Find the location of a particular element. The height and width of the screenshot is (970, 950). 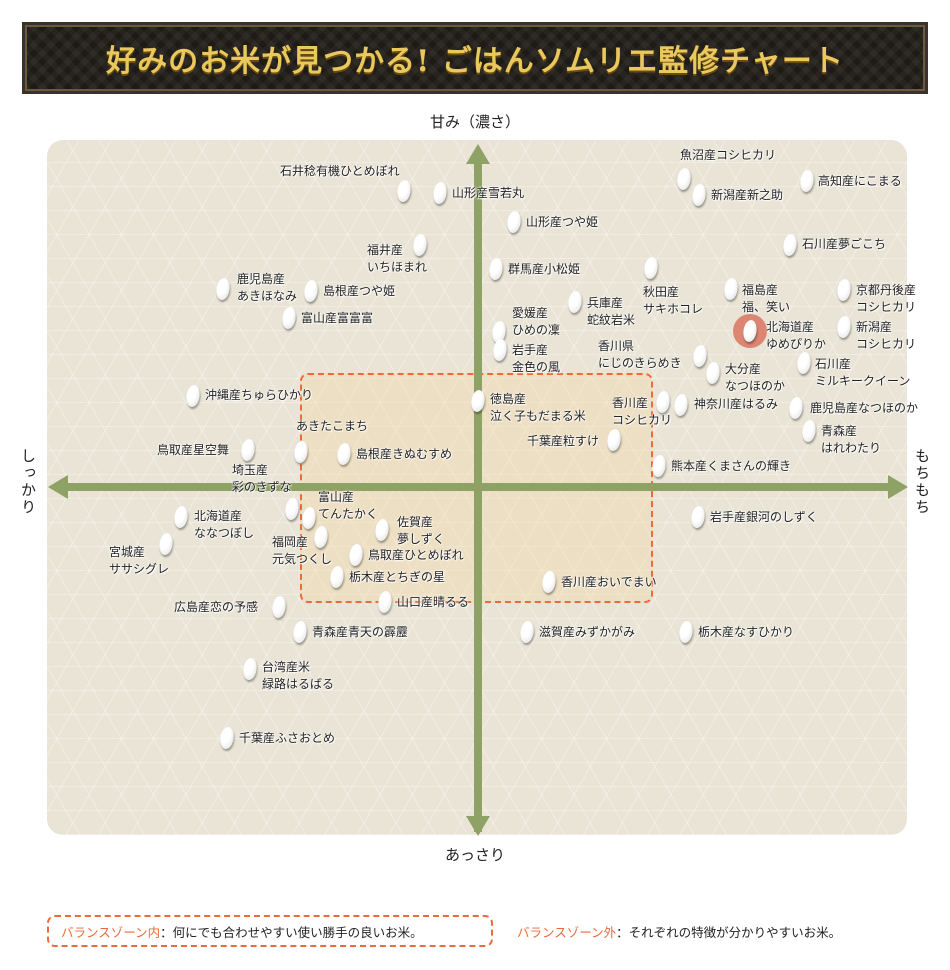

rice-label: 高知産にこまる is located at coordinates (860, 181).